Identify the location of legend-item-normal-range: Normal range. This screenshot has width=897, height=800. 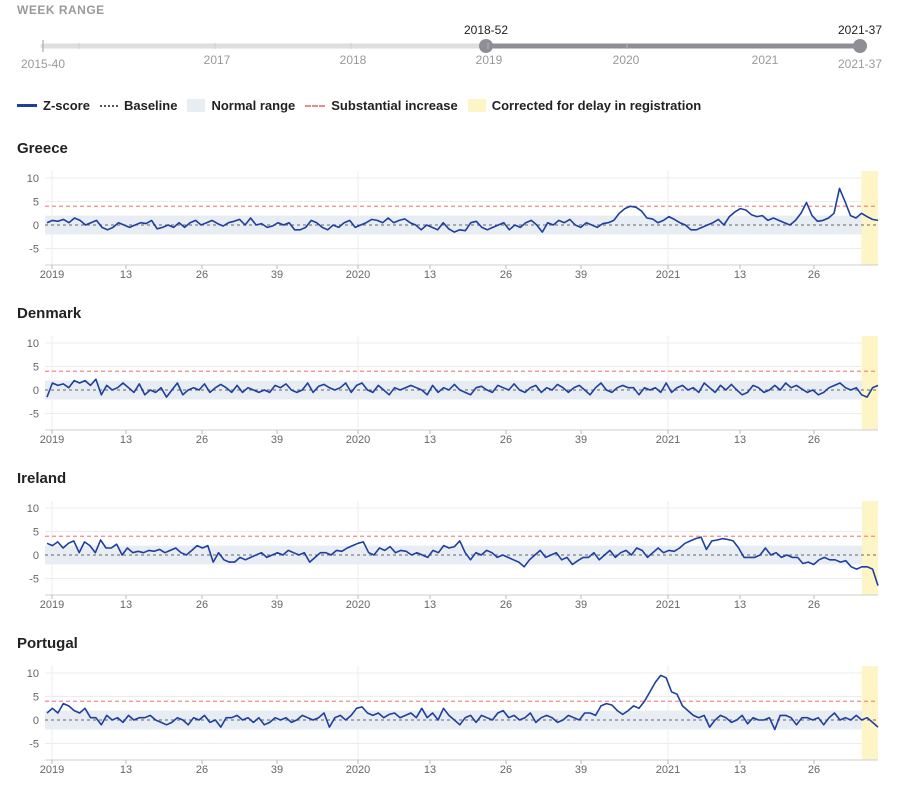
(241, 105).